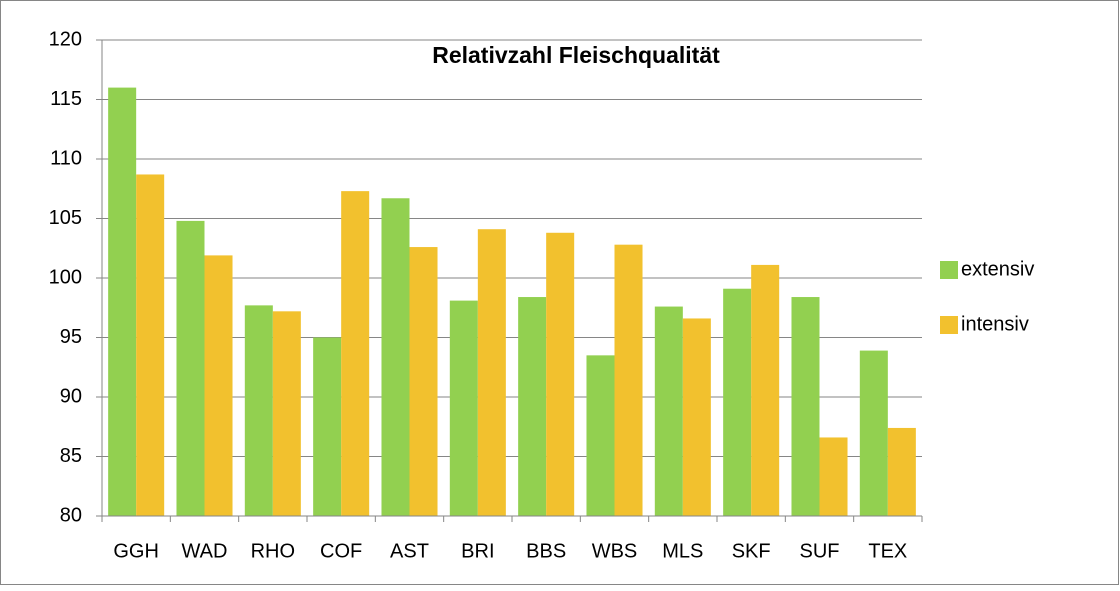 The image size is (1120, 591). I want to click on x-tick-label: COF, so click(341, 551).